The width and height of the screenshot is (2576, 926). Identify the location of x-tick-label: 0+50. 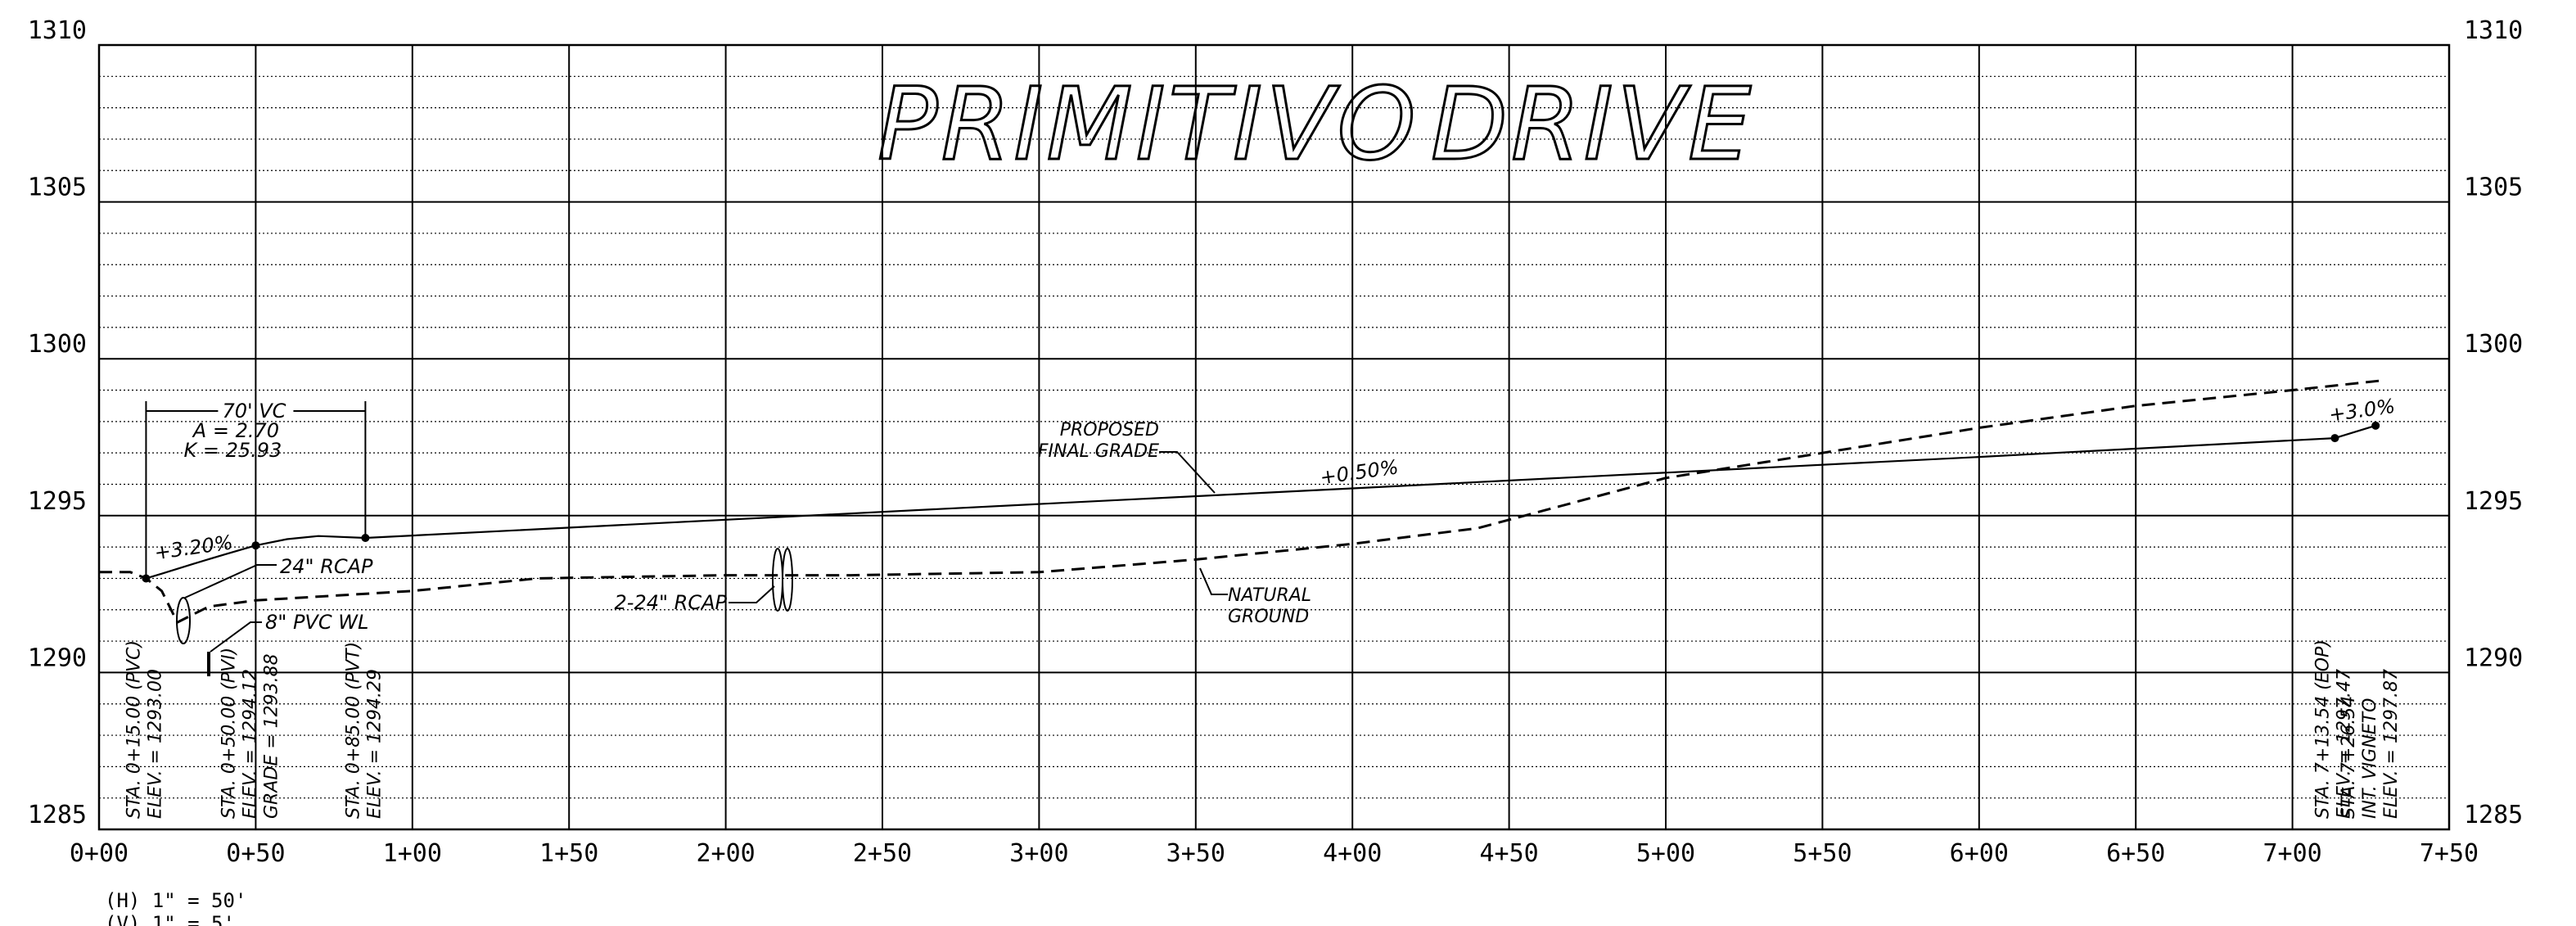
(255, 854).